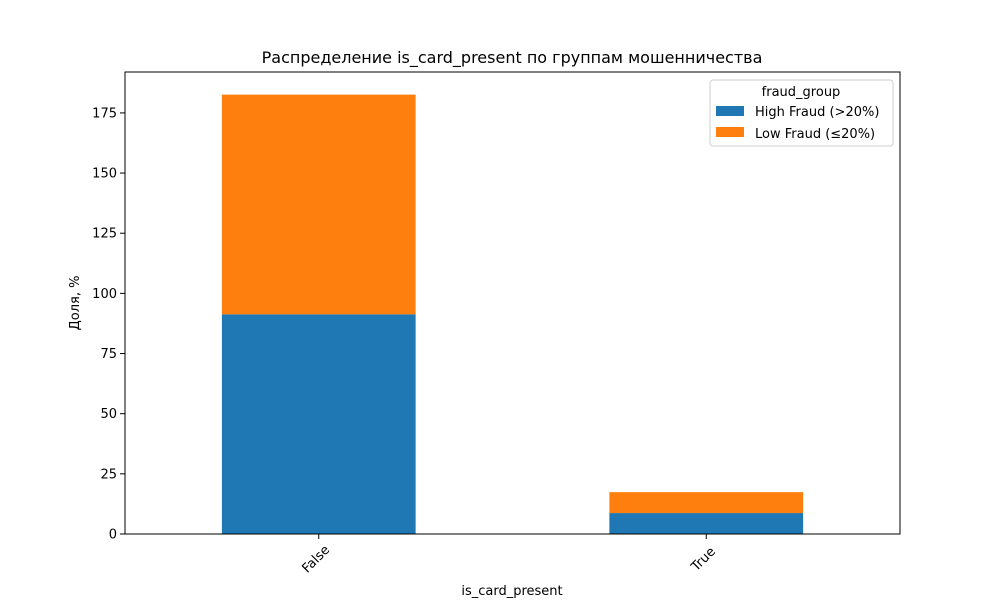 Image resolution: width=1000 pixels, height=600 pixels. Describe the element at coordinates (104, 113) in the screenshot. I see `y-tick-label: 175` at that location.